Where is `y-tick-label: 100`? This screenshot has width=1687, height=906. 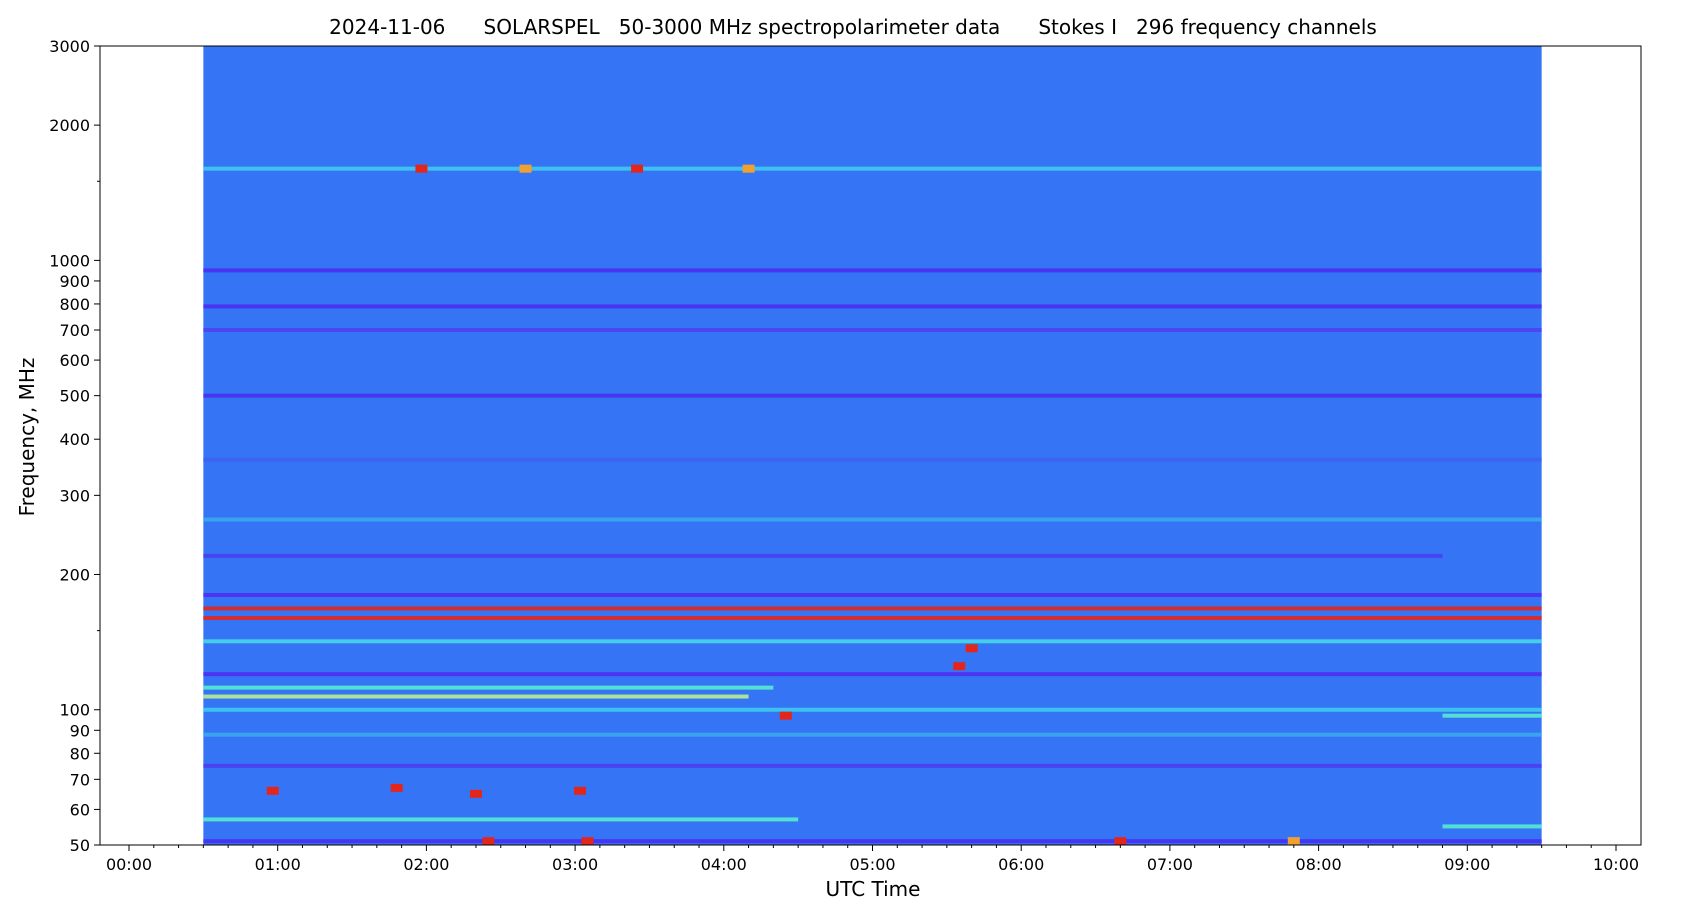
y-tick-label: 100 is located at coordinates (74, 710).